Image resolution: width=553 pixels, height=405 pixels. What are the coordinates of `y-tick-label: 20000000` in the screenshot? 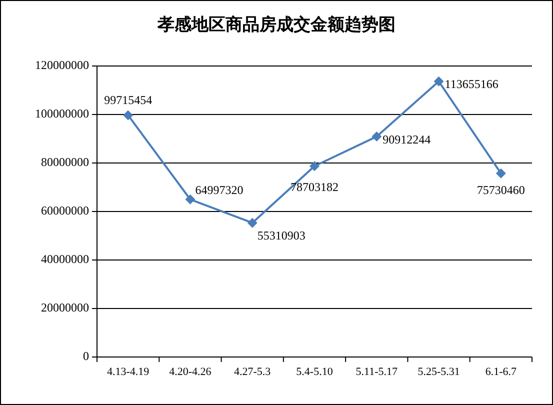 It's located at (65, 307).